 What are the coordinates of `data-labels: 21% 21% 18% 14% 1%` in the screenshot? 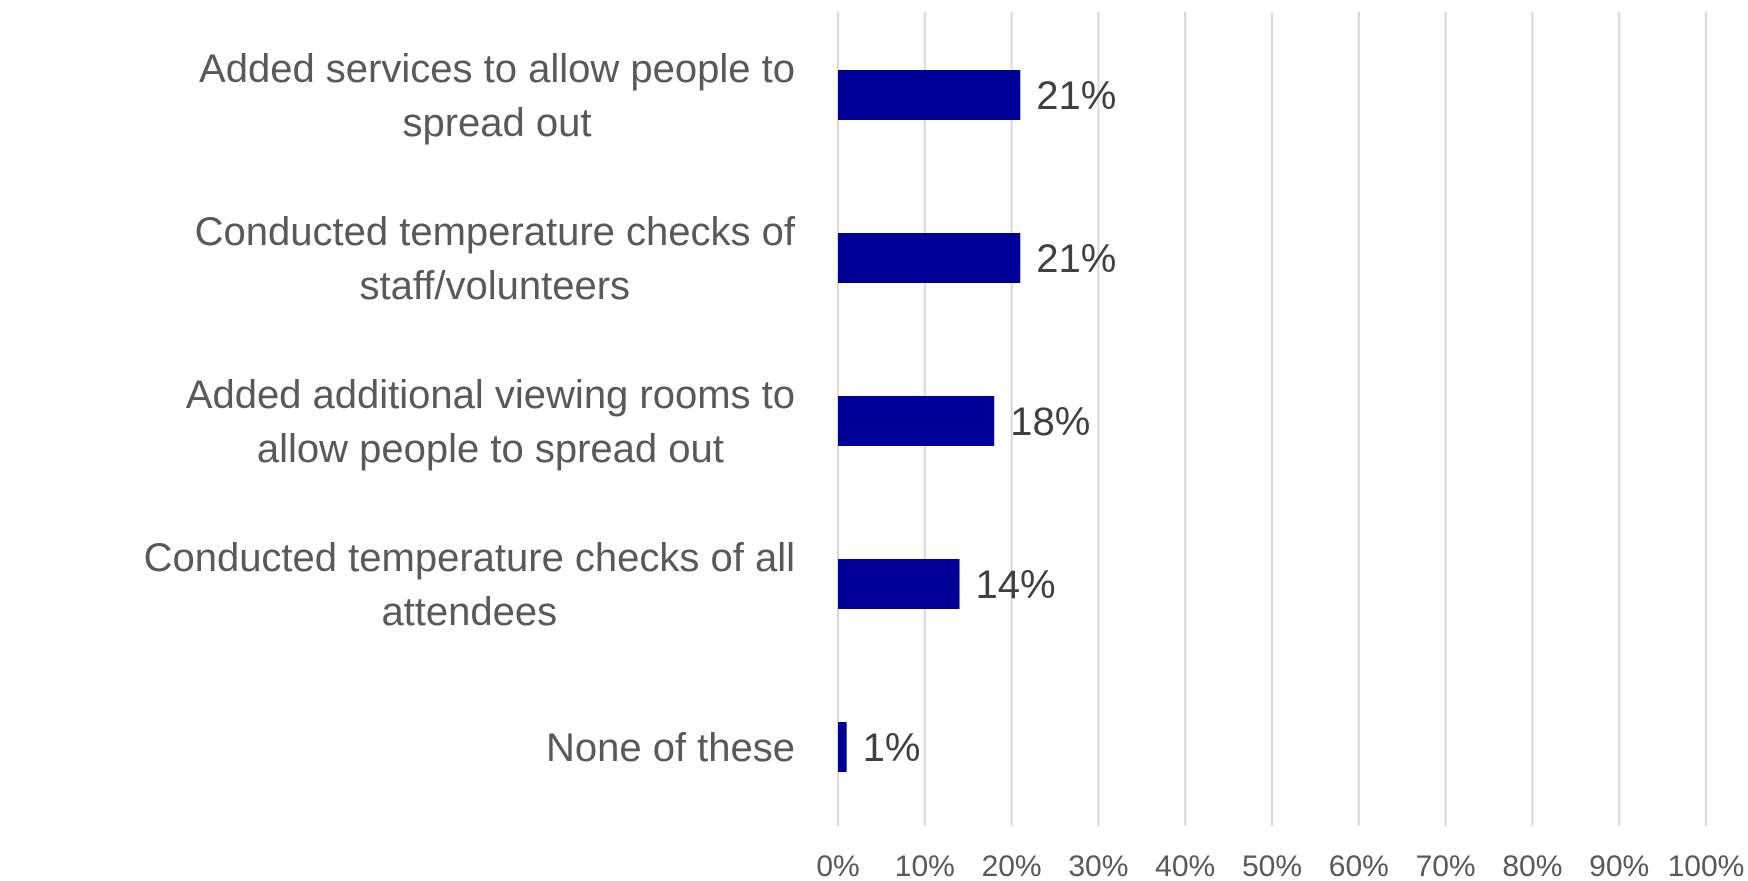 It's located at (990, 422).